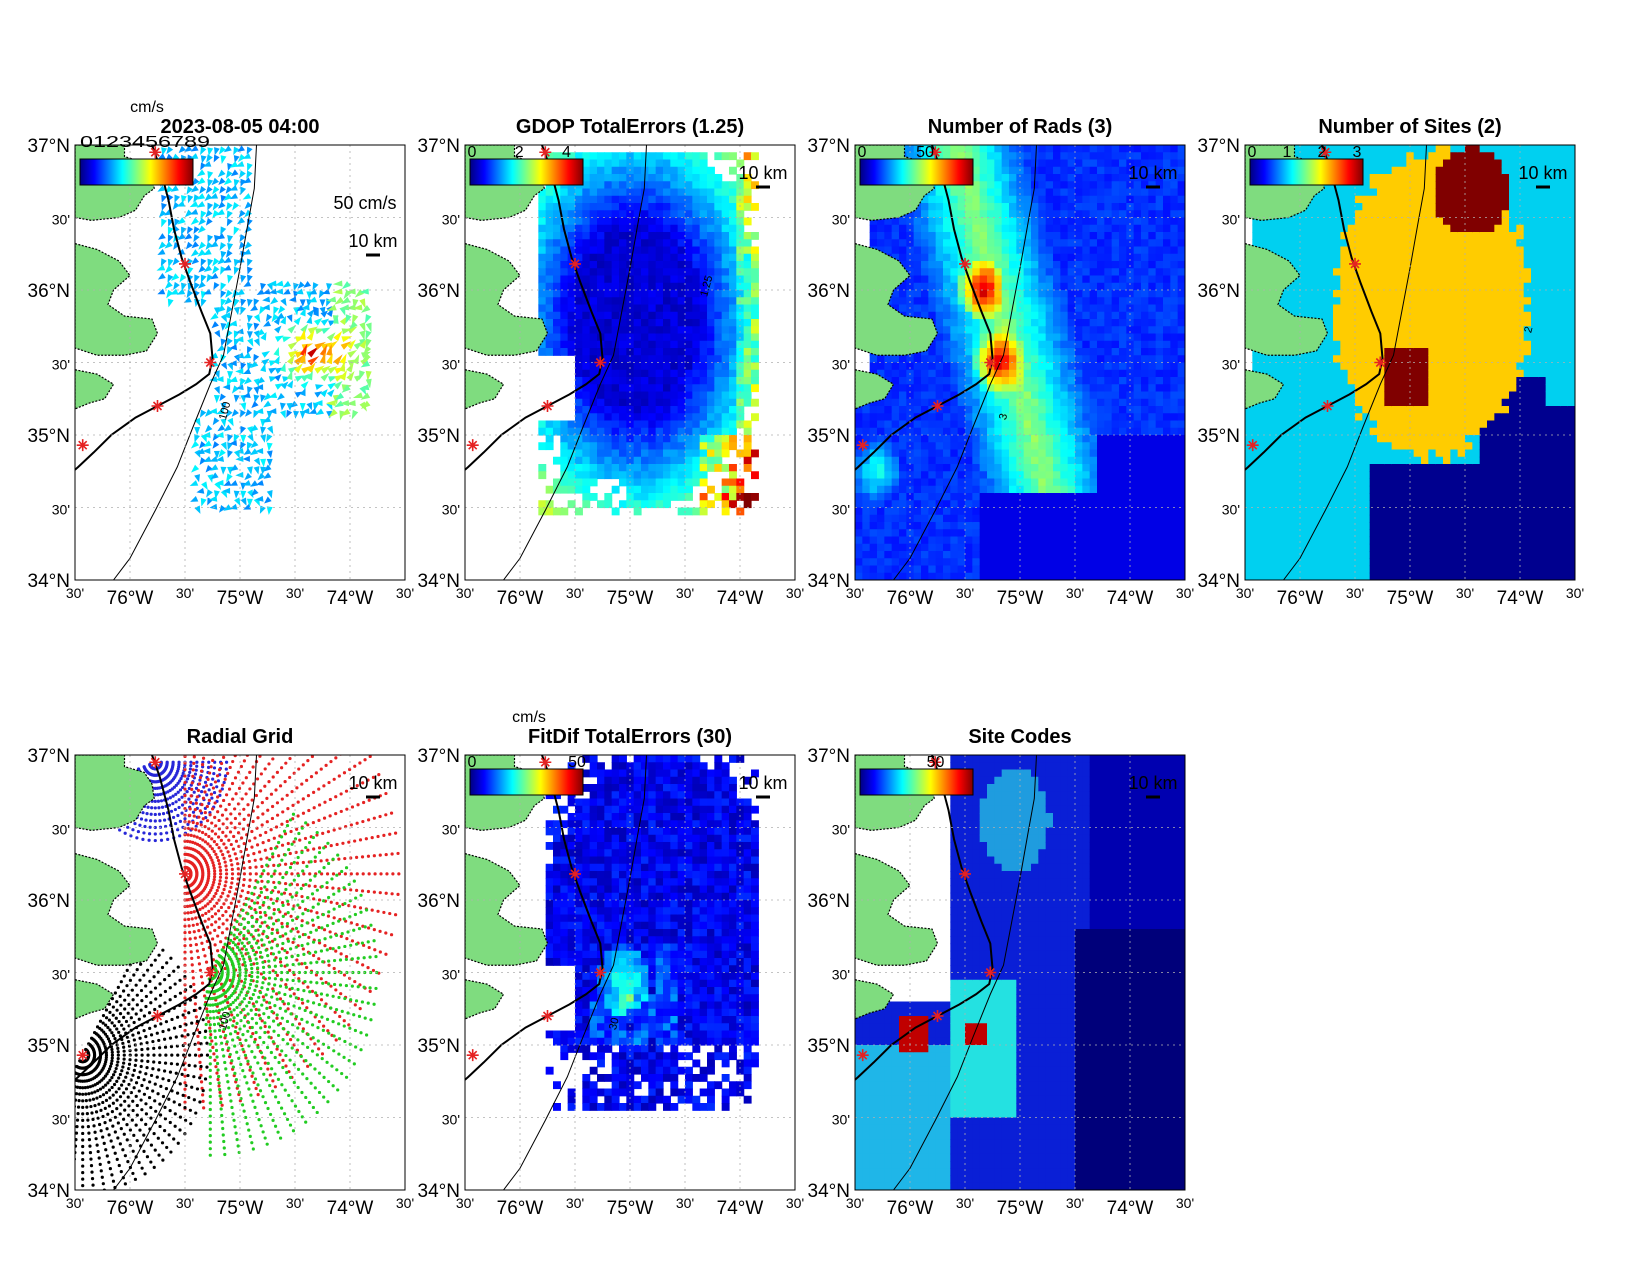 Image resolution: width=1650 pixels, height=1275 pixels. What do you see at coordinates (155, 152) in the screenshot?
I see `site-marker-icon` at bounding box center [155, 152].